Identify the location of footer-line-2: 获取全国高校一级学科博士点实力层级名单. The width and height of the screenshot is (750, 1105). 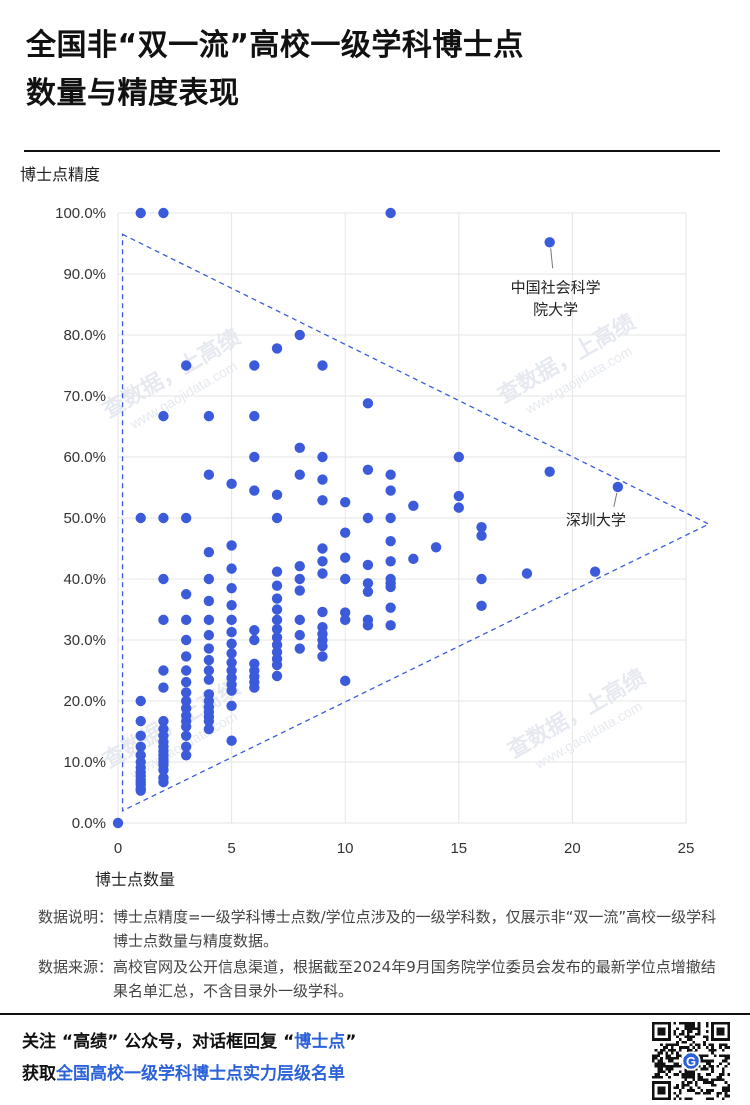
(189, 1074).